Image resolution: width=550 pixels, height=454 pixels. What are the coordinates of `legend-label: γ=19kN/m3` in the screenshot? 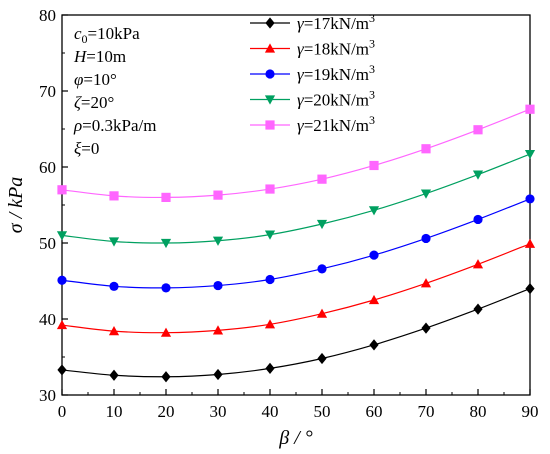 It's located at (336, 73).